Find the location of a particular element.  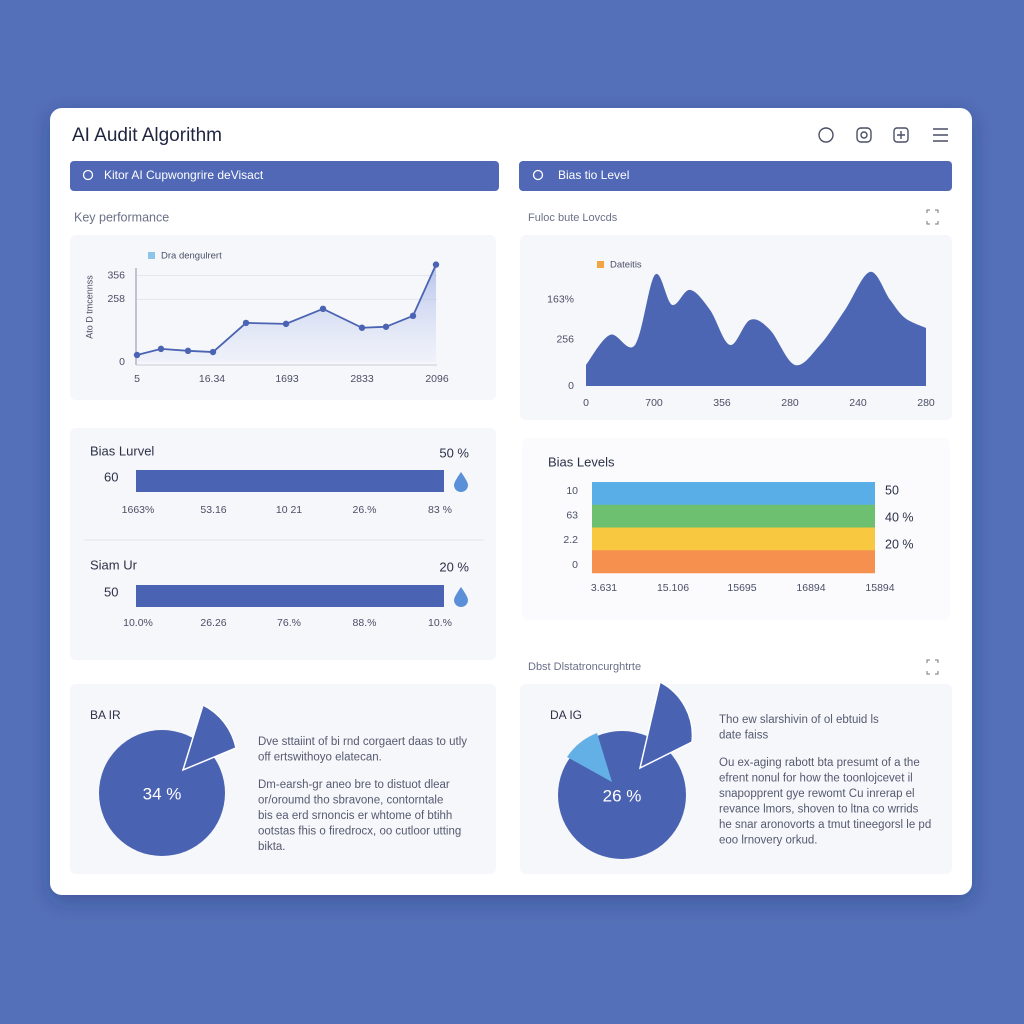

legend-label: Dra dengulrert is located at coordinates (191, 256).